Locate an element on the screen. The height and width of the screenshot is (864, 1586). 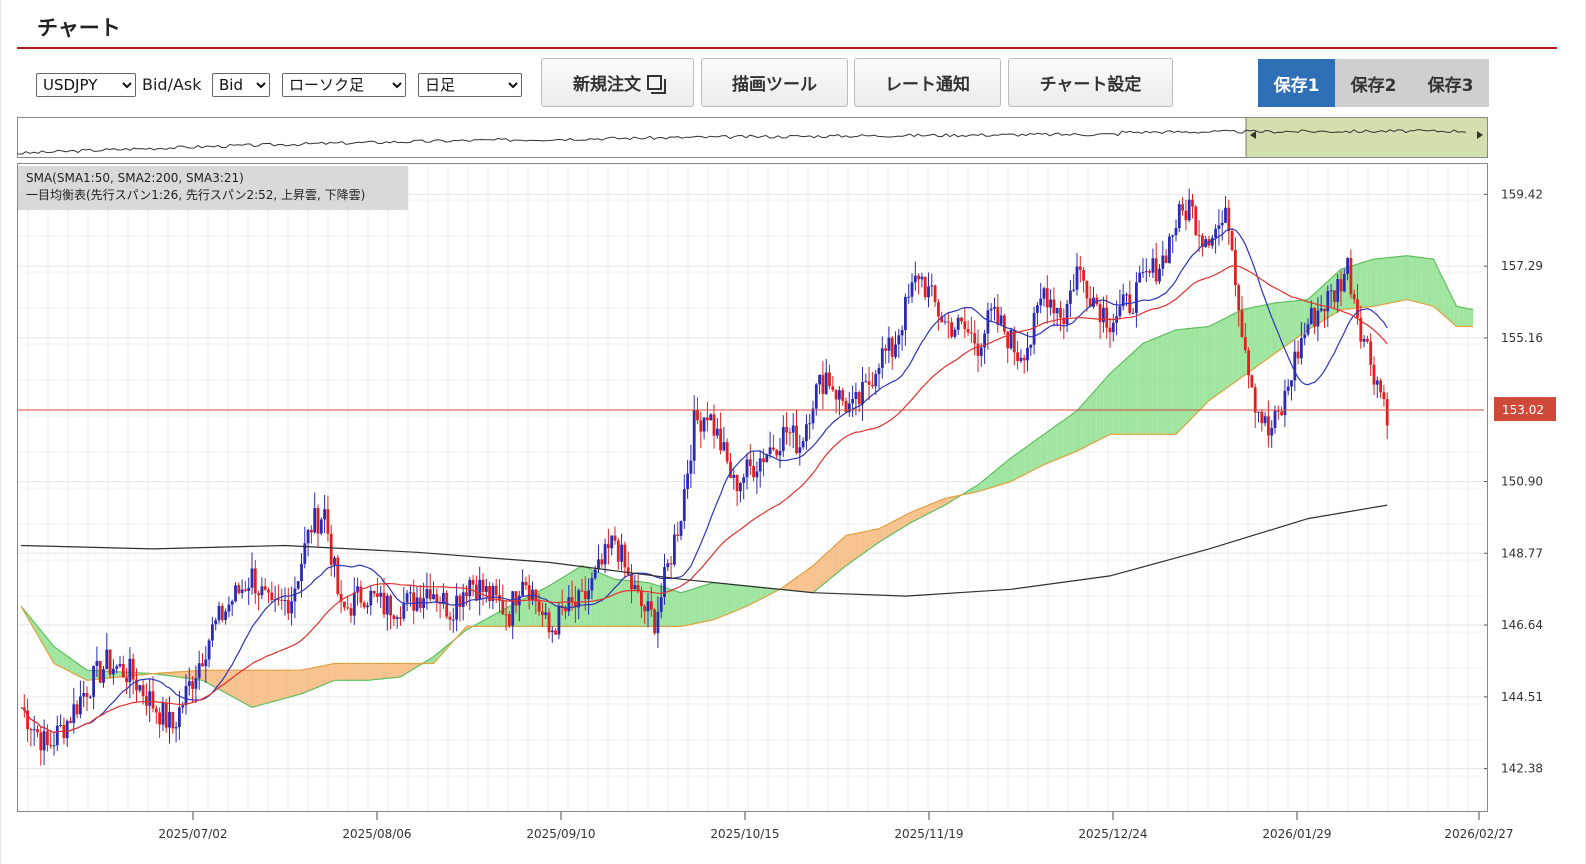
new-order-button: 新規注文 is located at coordinates (617, 82).